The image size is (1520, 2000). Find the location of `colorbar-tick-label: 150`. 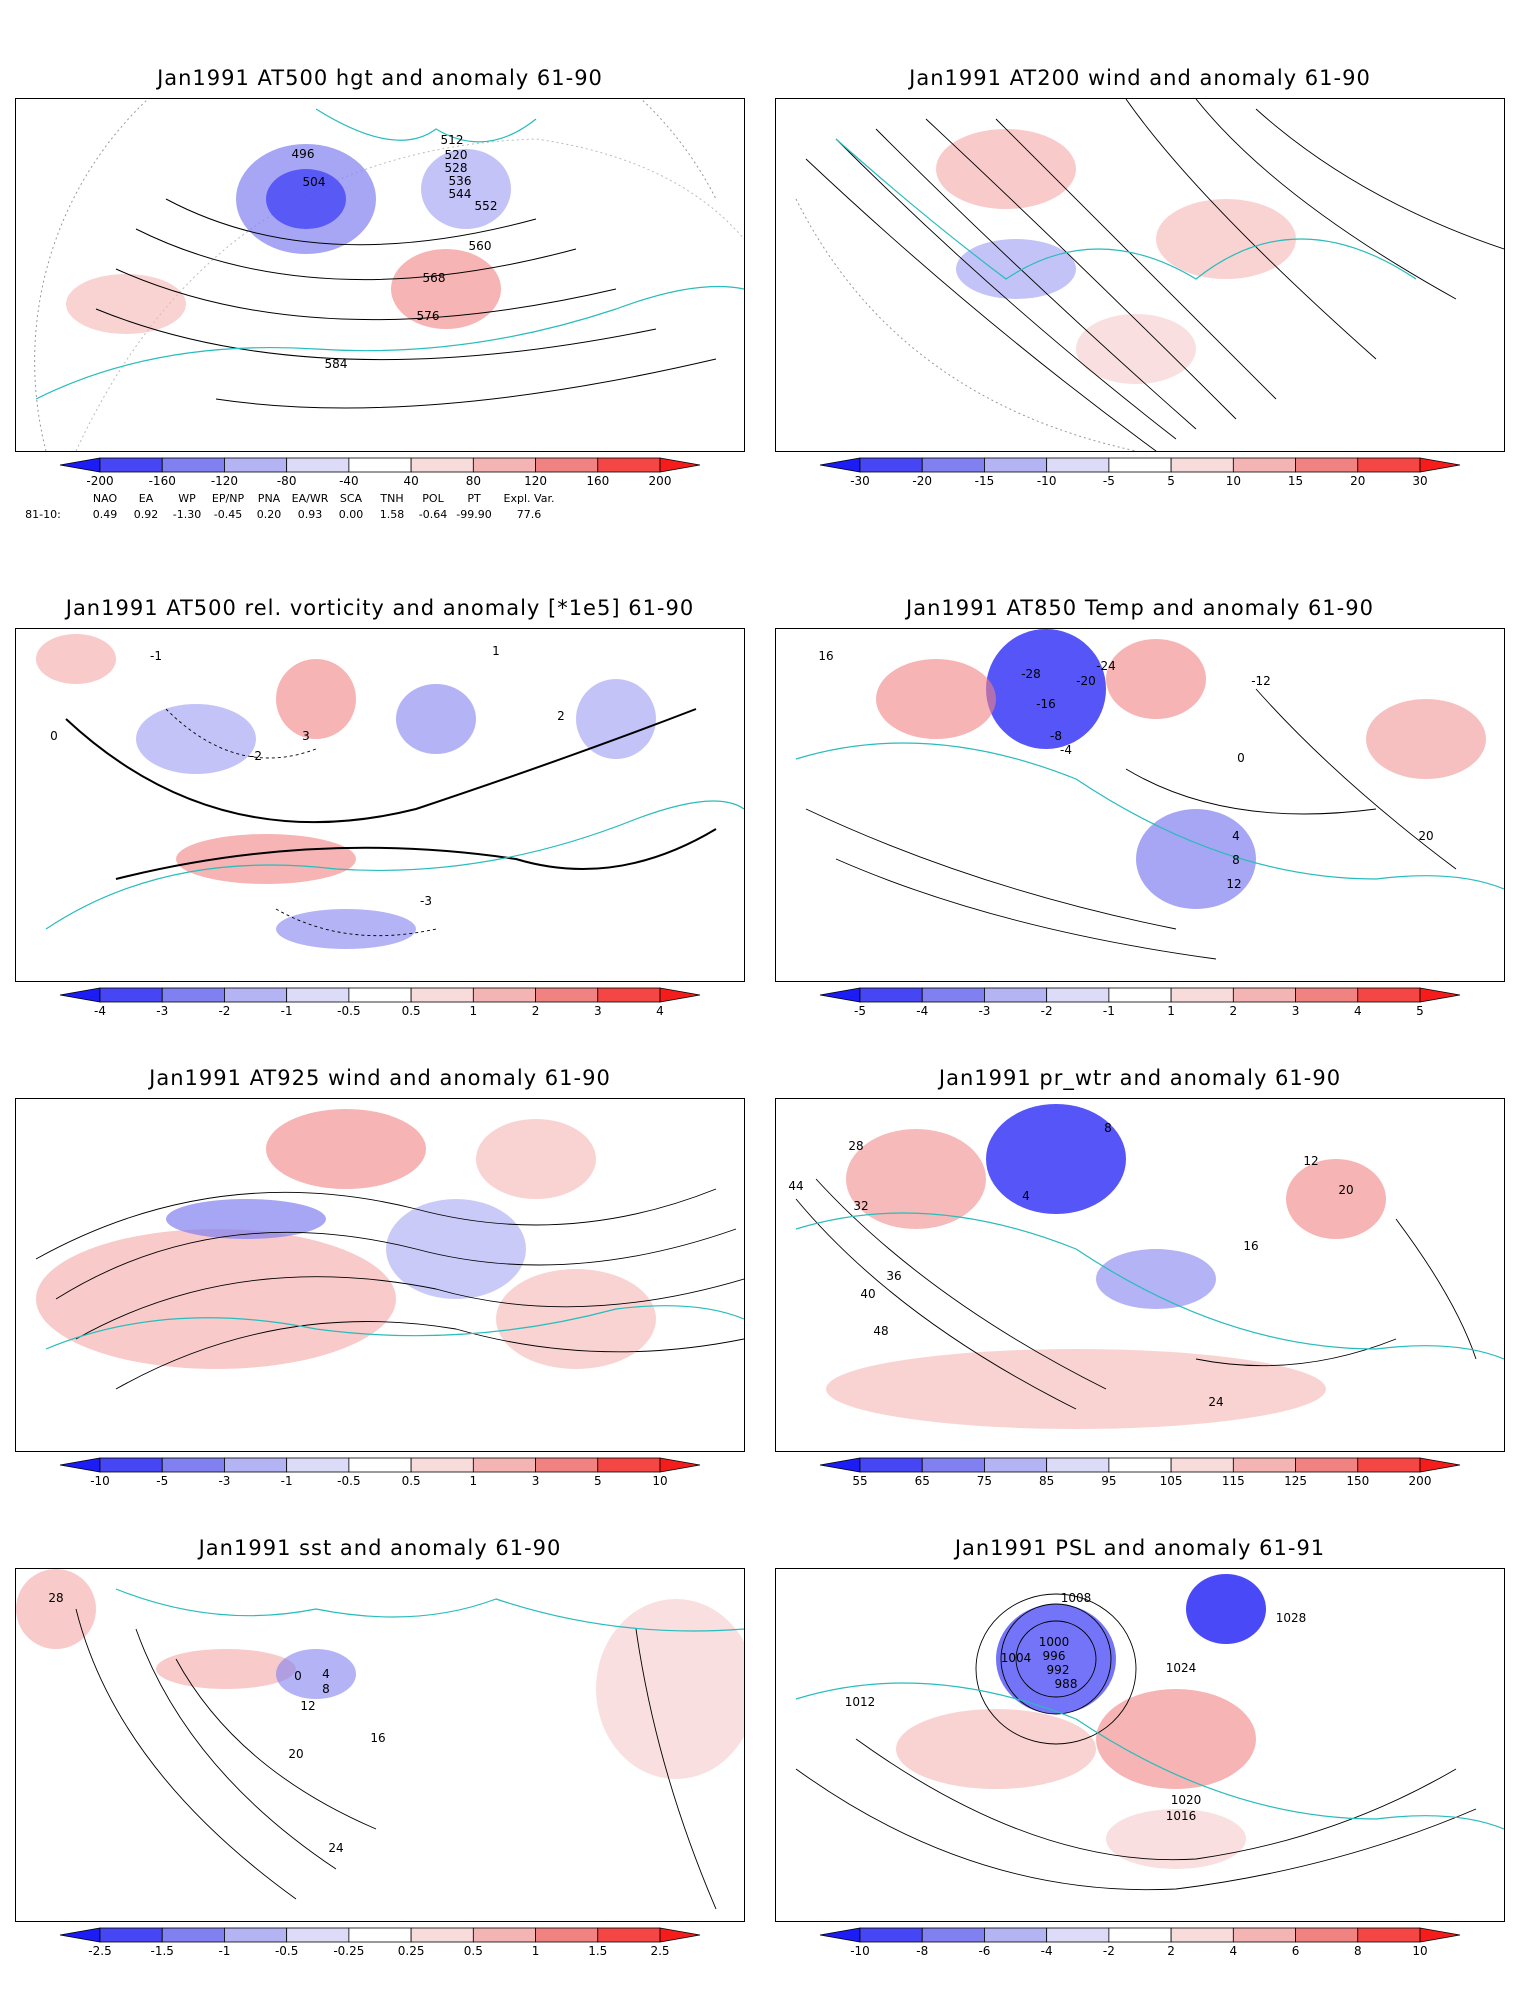

colorbar-tick-label: 150 is located at coordinates (1358, 1481).